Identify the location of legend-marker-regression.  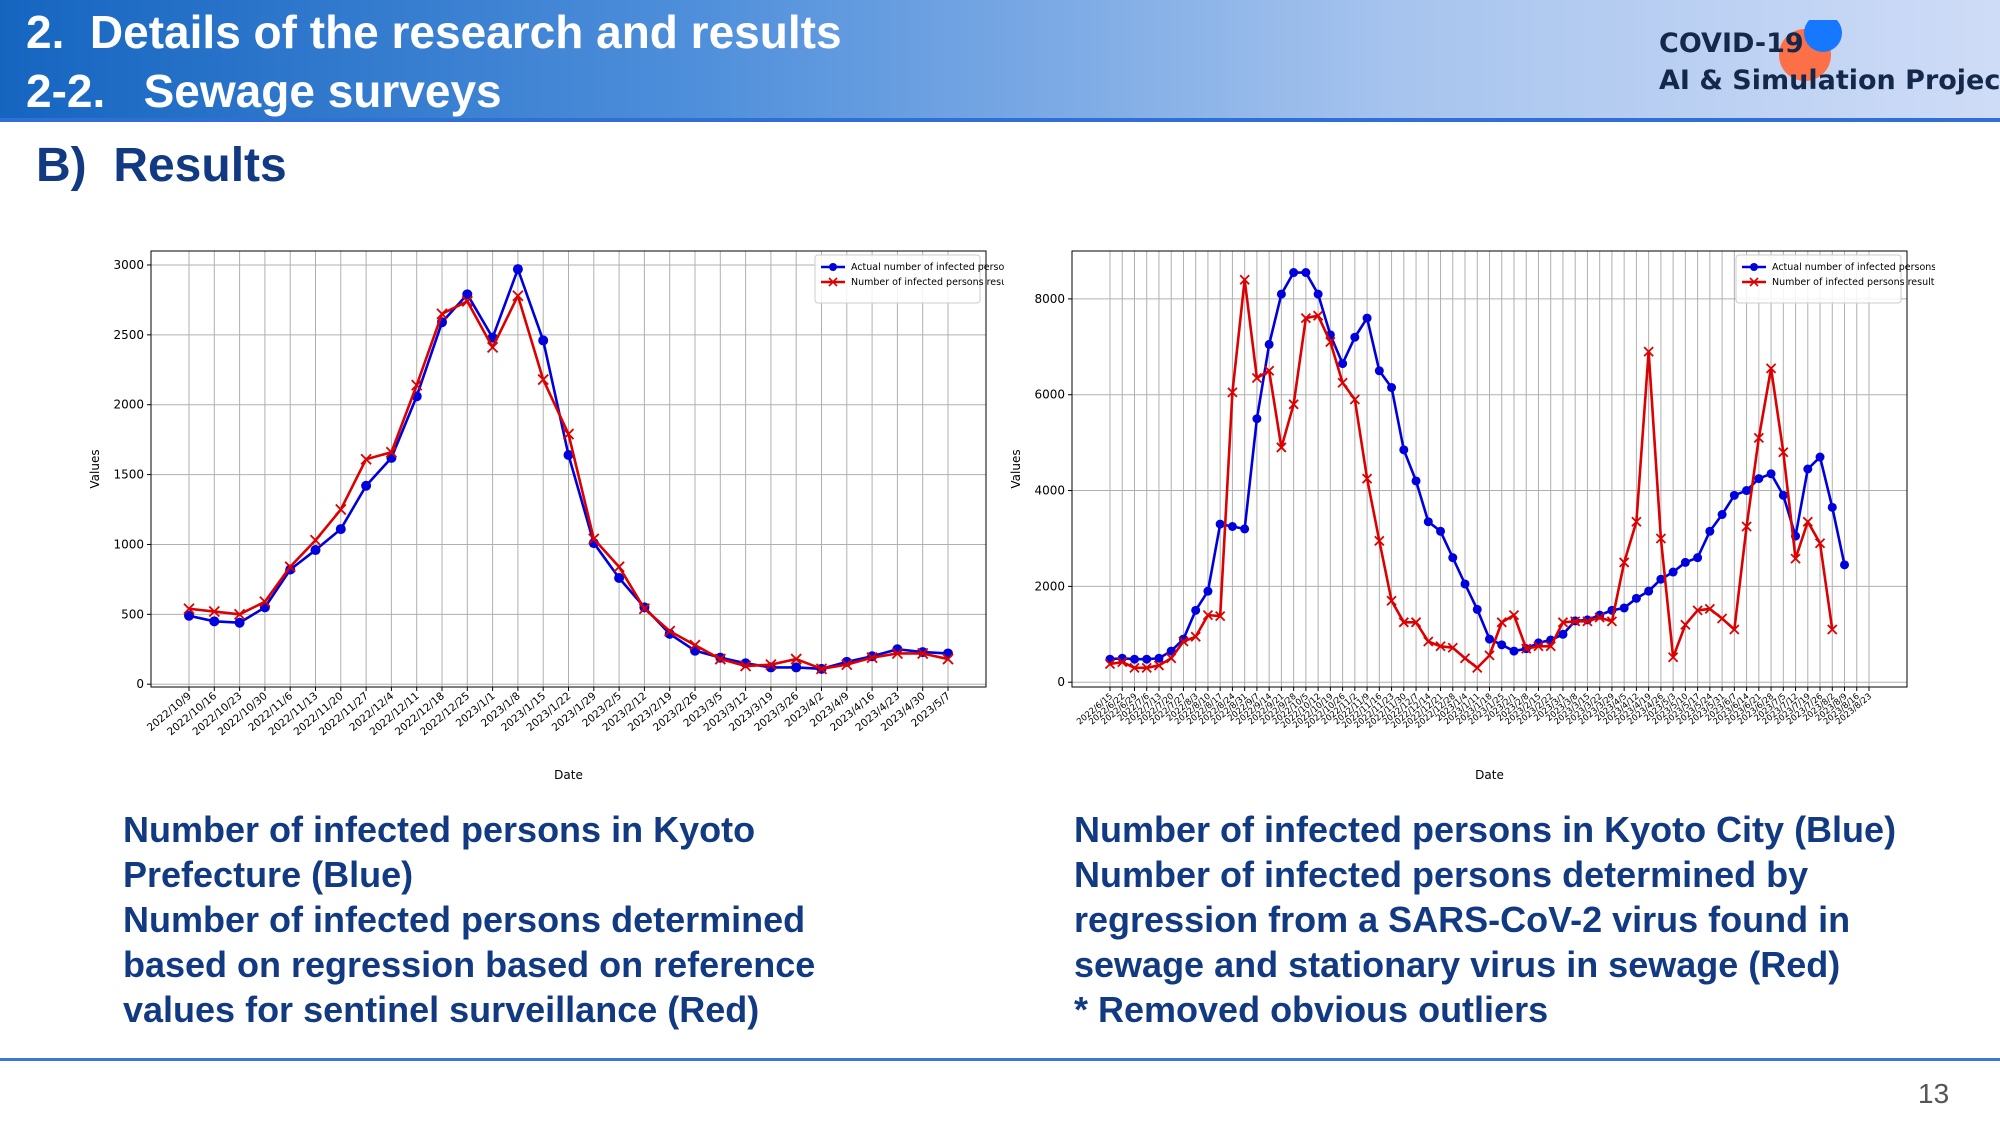
(833, 282).